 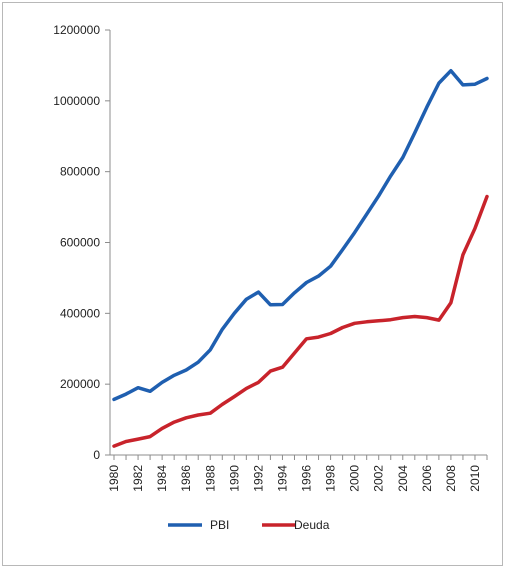 I want to click on x-tick-label: 1990, so click(x=234, y=478).